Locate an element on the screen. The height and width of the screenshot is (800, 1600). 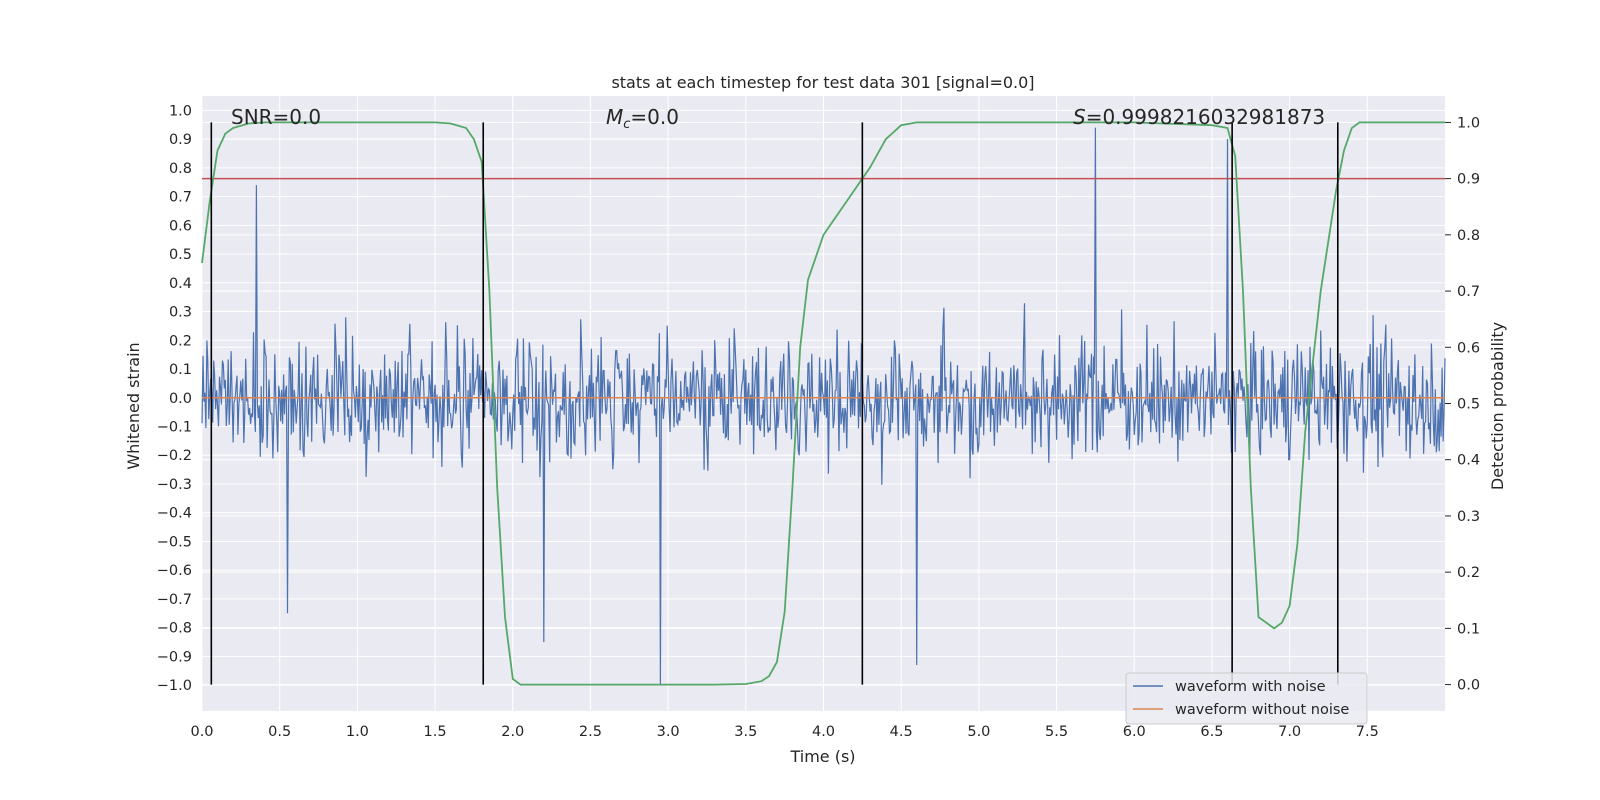
x-tick-label: 7.5 is located at coordinates (1367, 732).